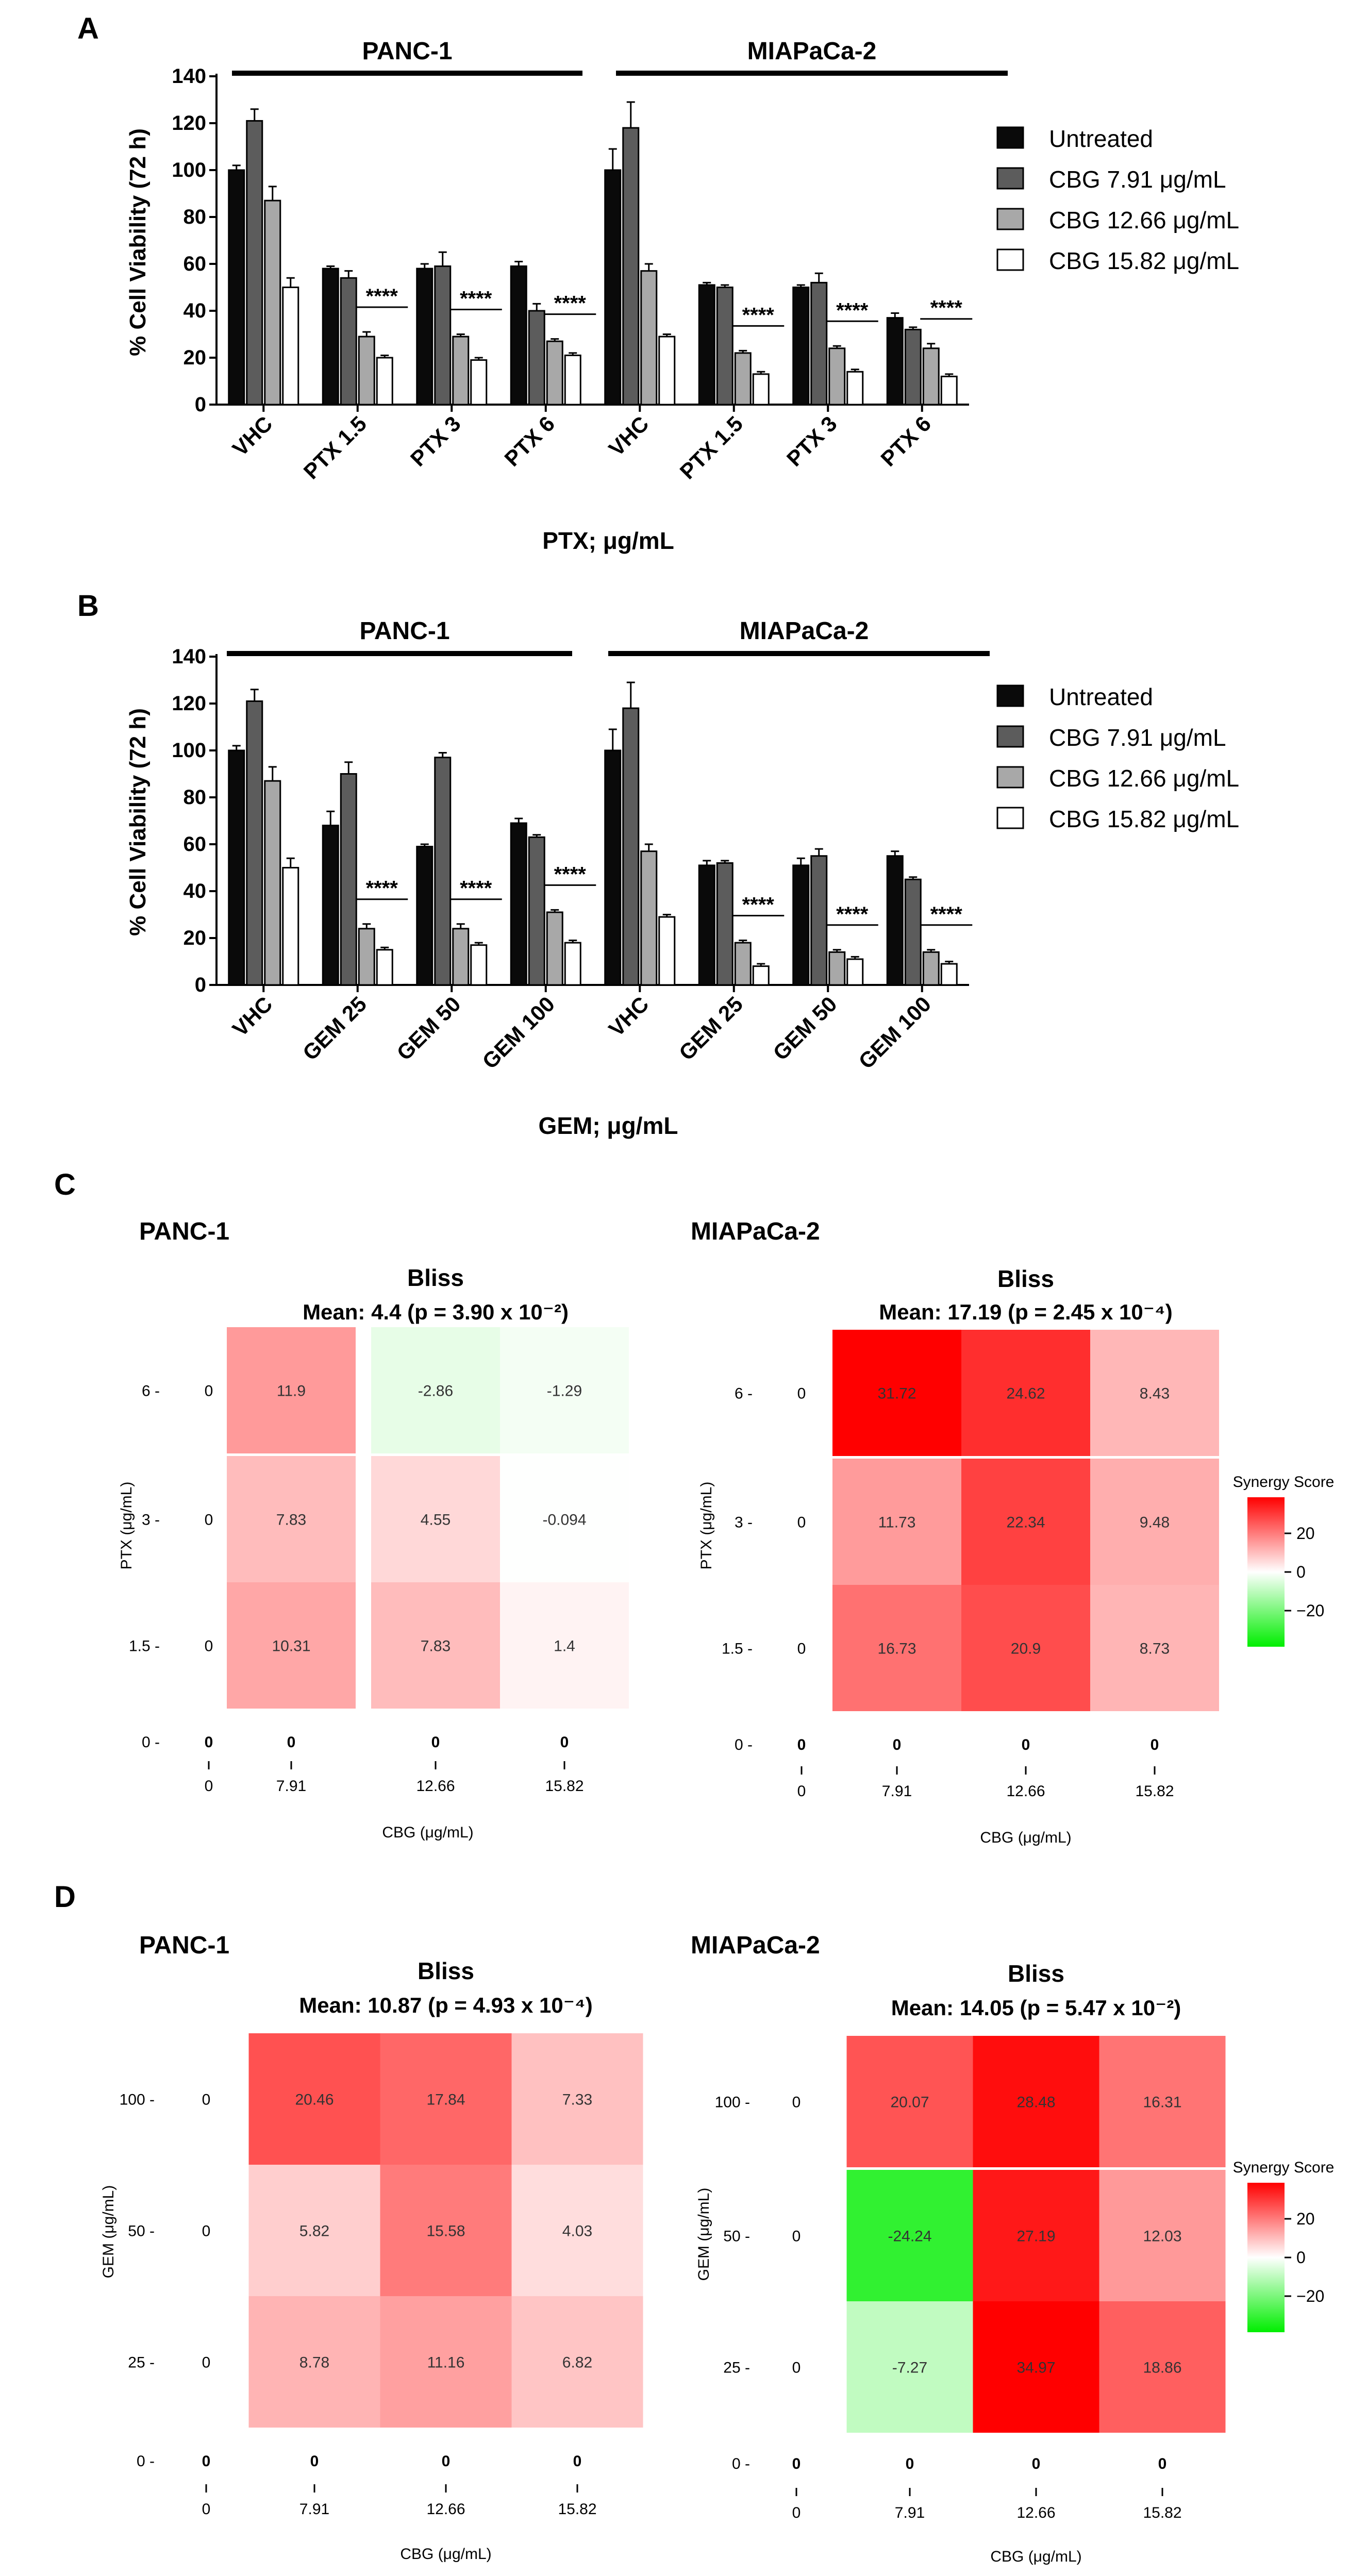 Image resolution: width=1367 pixels, height=2576 pixels. Describe the element at coordinates (446, 2362) in the screenshot. I see `heatmap-cell-value: 11.16` at that location.